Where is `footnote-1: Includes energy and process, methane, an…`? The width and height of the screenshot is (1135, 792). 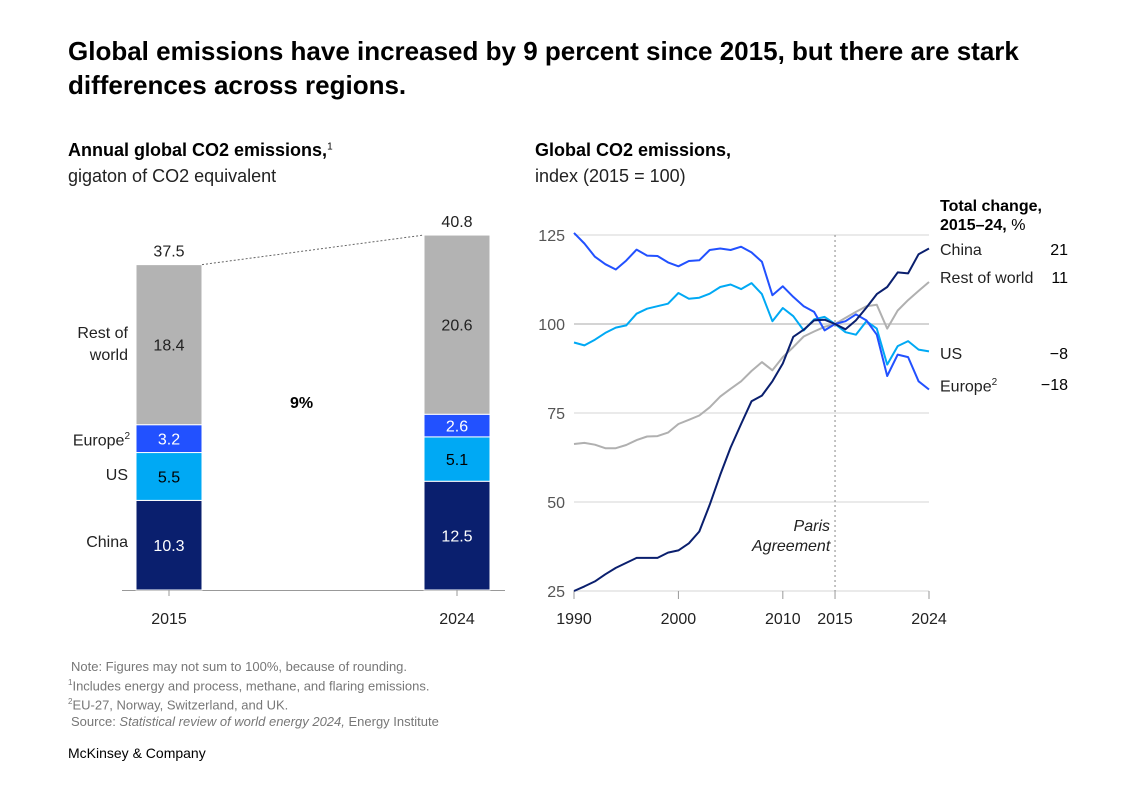
footnote-1: Includes energy and process, methane, an… is located at coordinates (251, 686).